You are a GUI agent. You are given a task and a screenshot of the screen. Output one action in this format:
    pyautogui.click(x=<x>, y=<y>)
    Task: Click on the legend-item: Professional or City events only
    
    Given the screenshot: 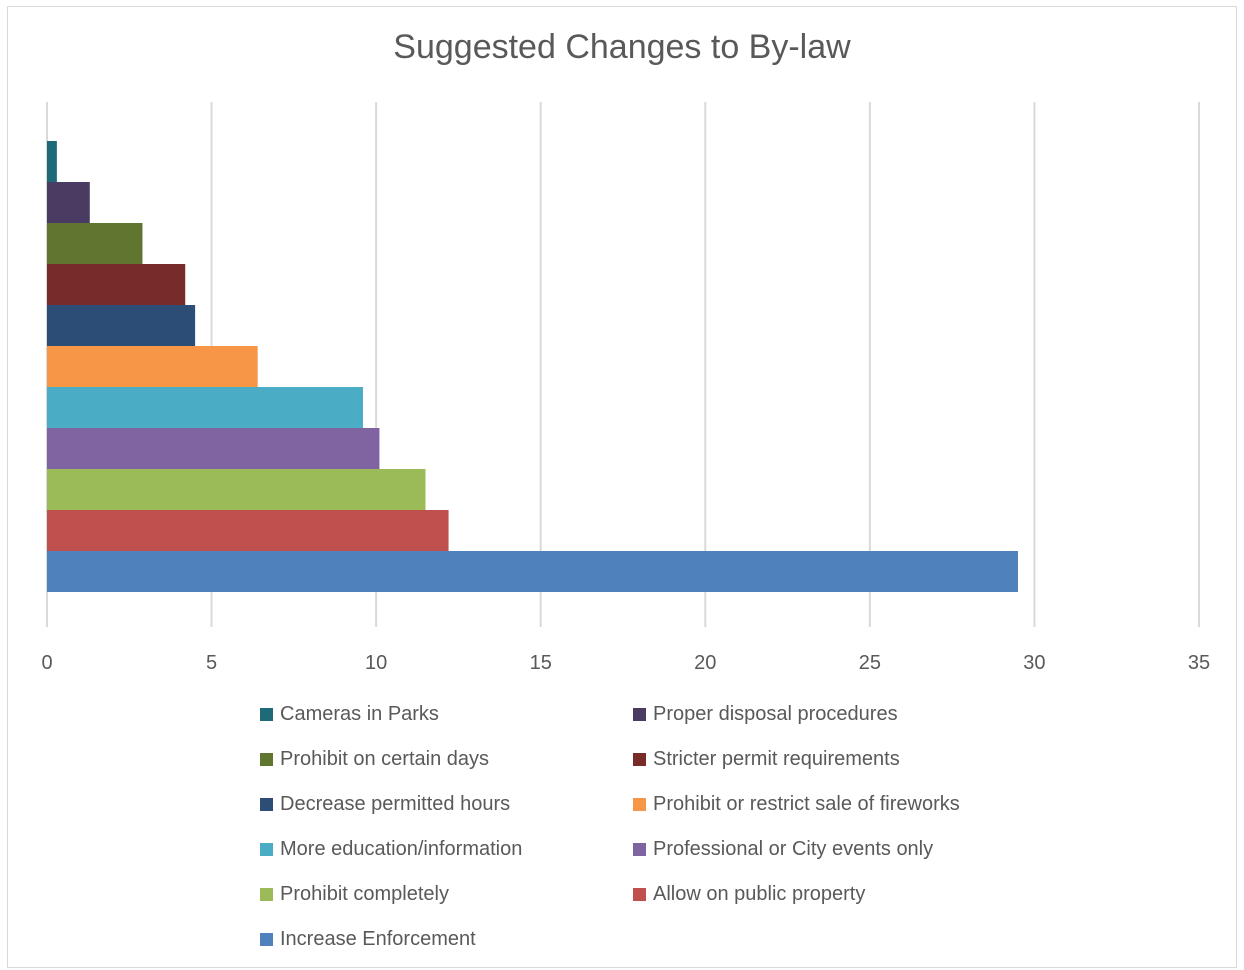 What is the action you would take?
    pyautogui.click(x=783, y=849)
    